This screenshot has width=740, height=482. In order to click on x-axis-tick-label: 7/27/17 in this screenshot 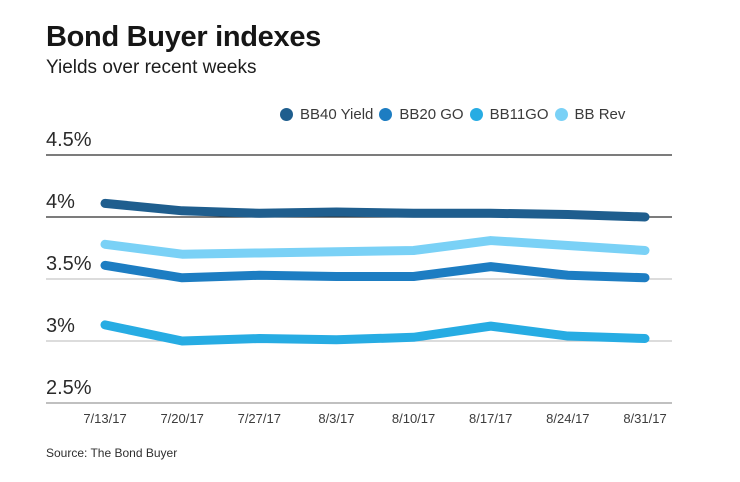, I will do `click(259, 418)`.